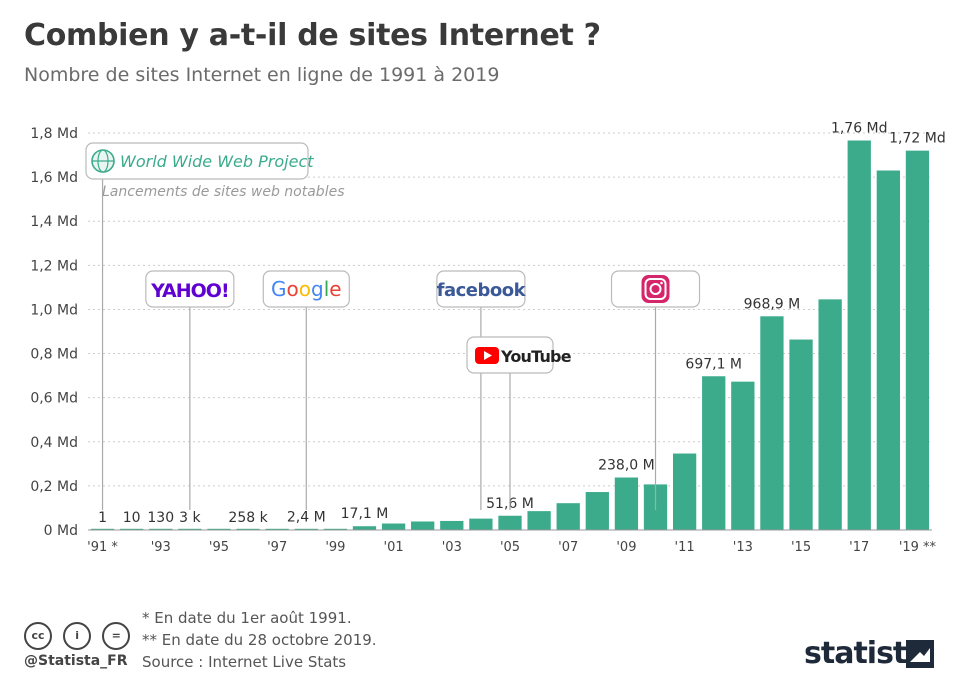  I want to click on bar-1997, so click(277, 529).